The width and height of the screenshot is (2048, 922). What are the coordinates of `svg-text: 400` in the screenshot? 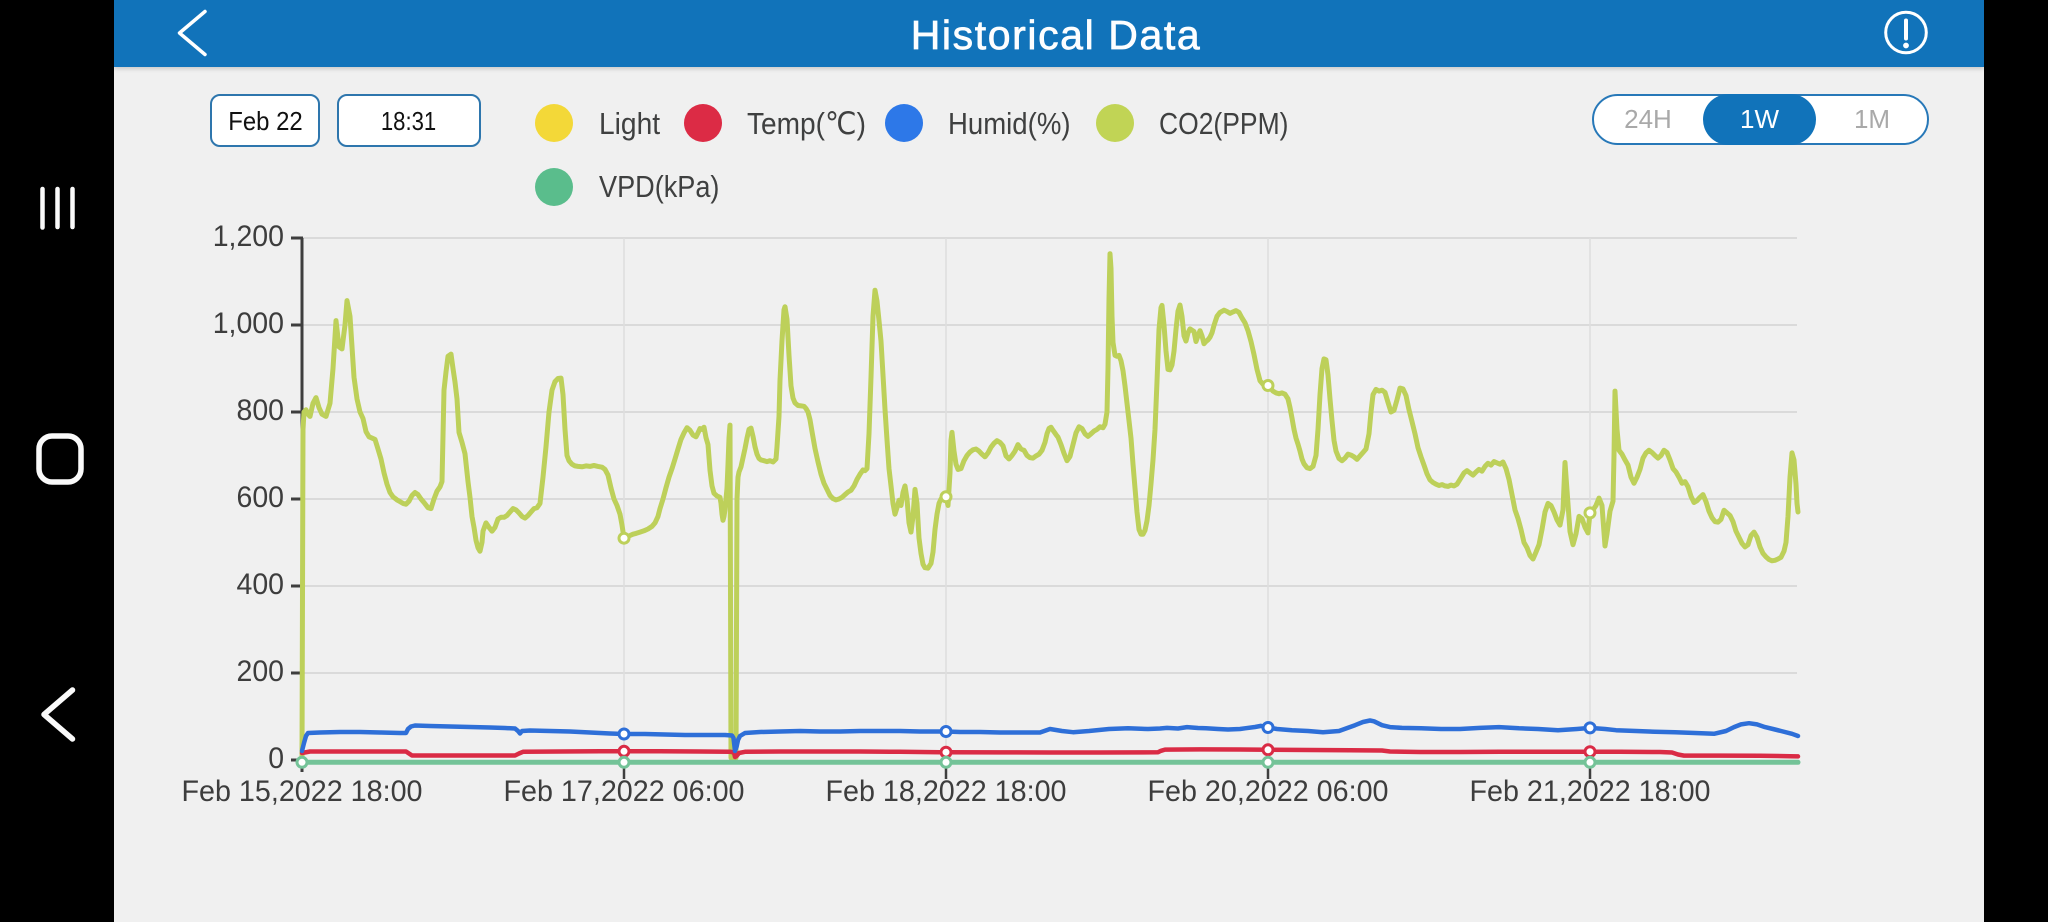 It's located at (261, 584).